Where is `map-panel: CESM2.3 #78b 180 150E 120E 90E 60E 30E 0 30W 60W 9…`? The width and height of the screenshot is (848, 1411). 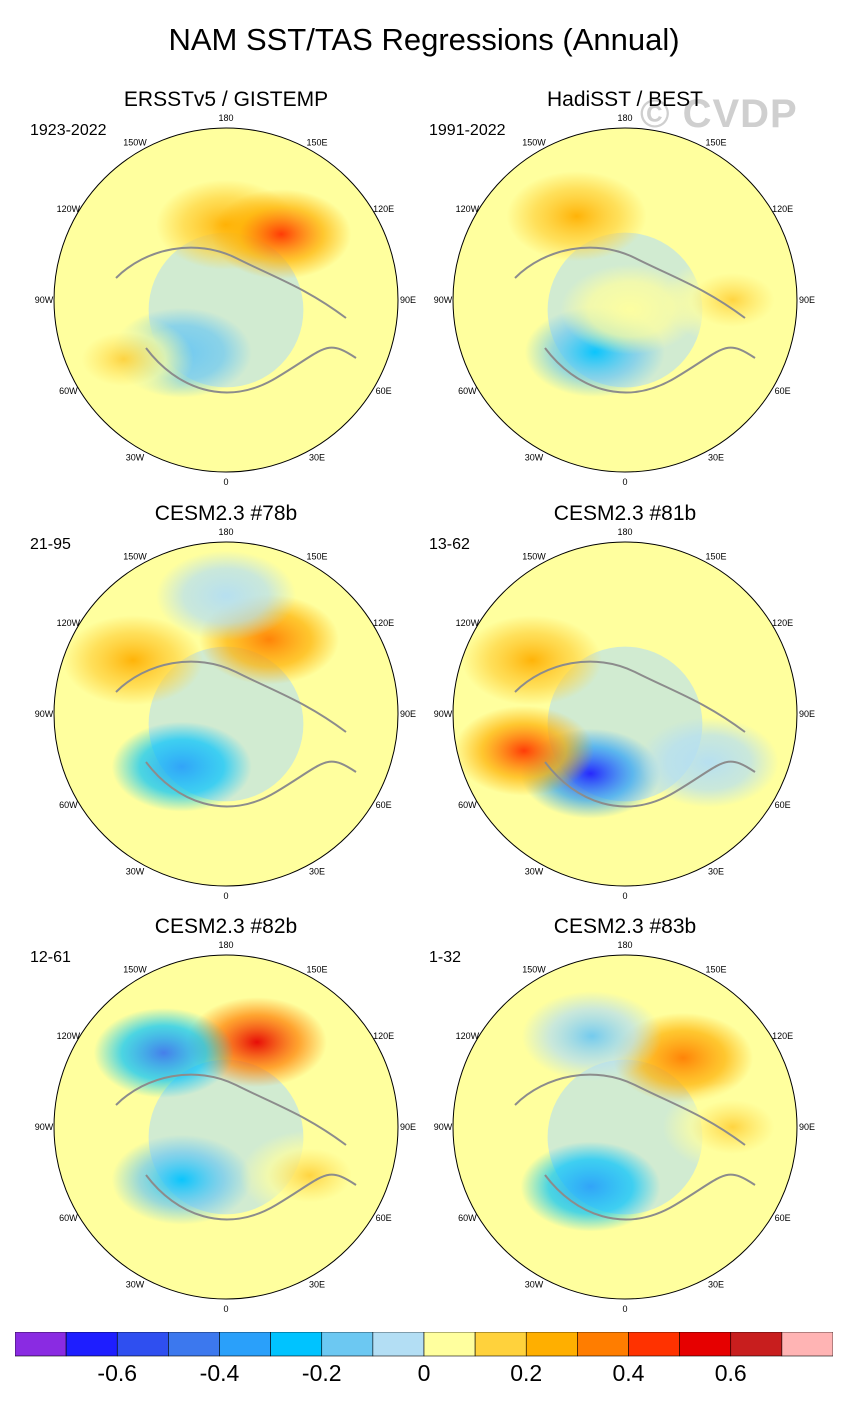
map-panel: CESM2.3 #78b 180 150E 120E 90E 60E 30E 0 30W 60W 9… is located at coordinates (226, 702).